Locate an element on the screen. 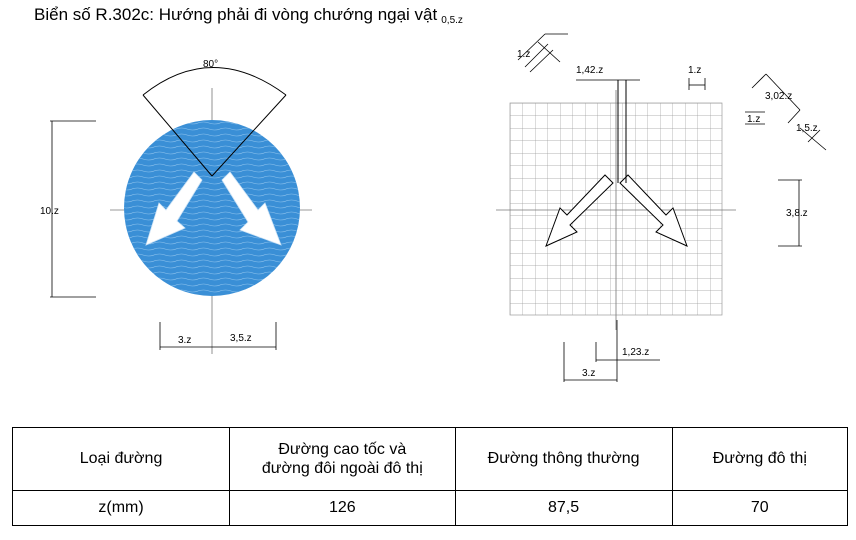  arrow-down-left is located at coordinates (174, 208).